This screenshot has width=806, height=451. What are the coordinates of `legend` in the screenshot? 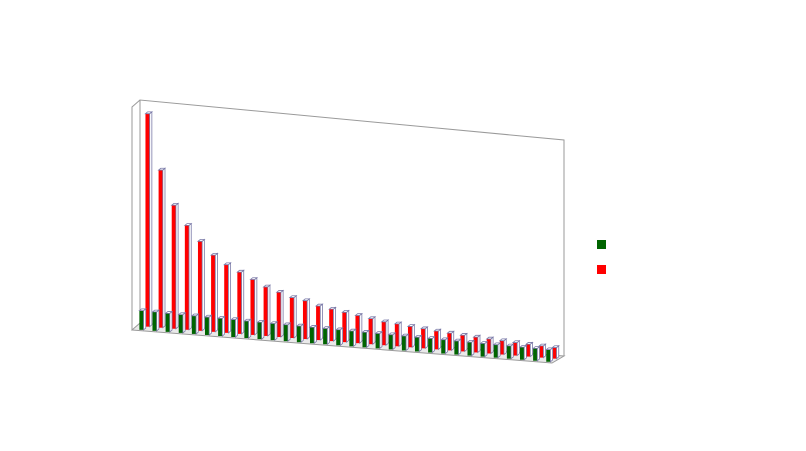 It's located at (604, 264).